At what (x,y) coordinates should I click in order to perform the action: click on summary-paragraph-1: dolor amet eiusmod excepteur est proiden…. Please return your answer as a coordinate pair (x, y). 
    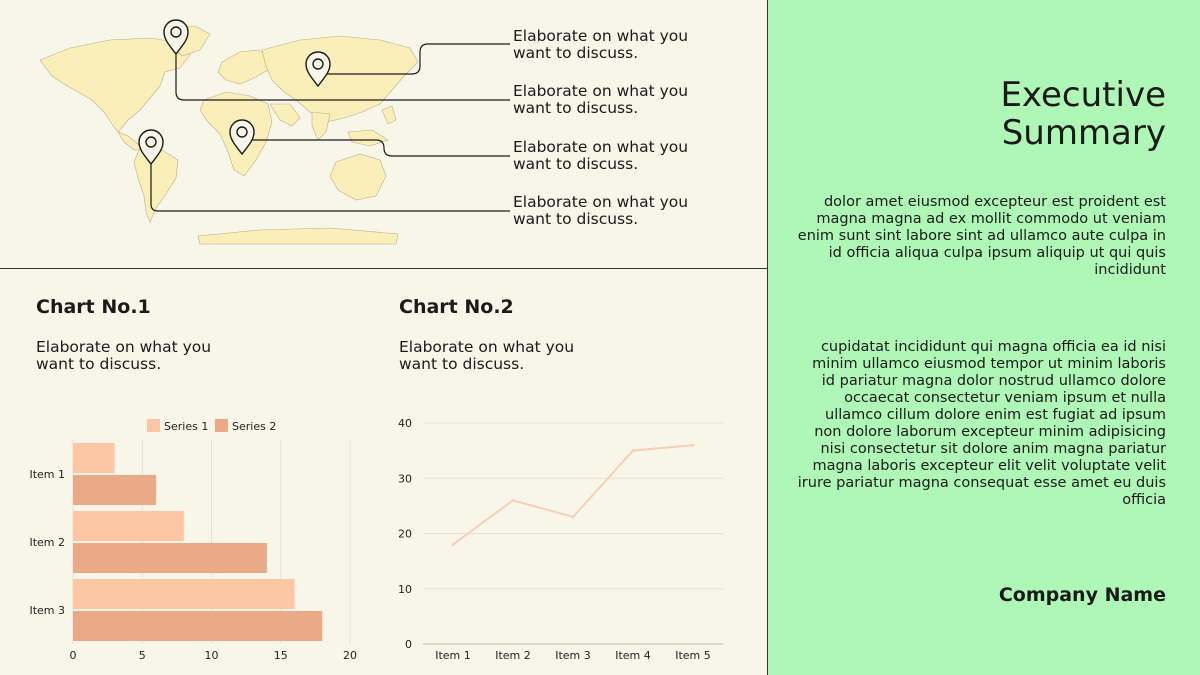
    Looking at the image, I should click on (981, 236).